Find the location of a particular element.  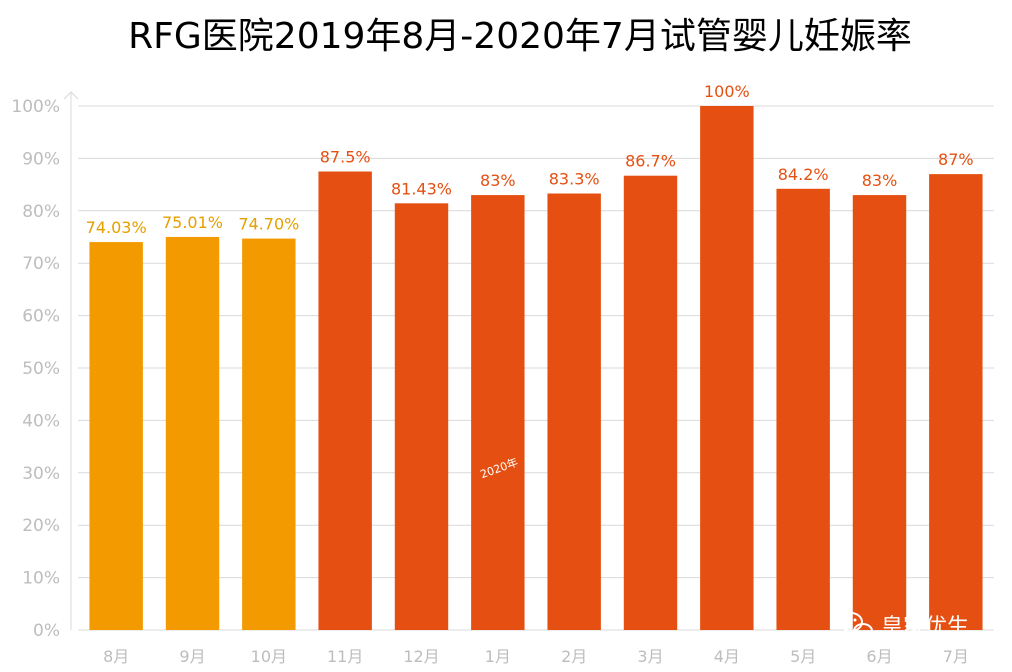

x-tick-label: 12月 is located at coordinates (421, 656).